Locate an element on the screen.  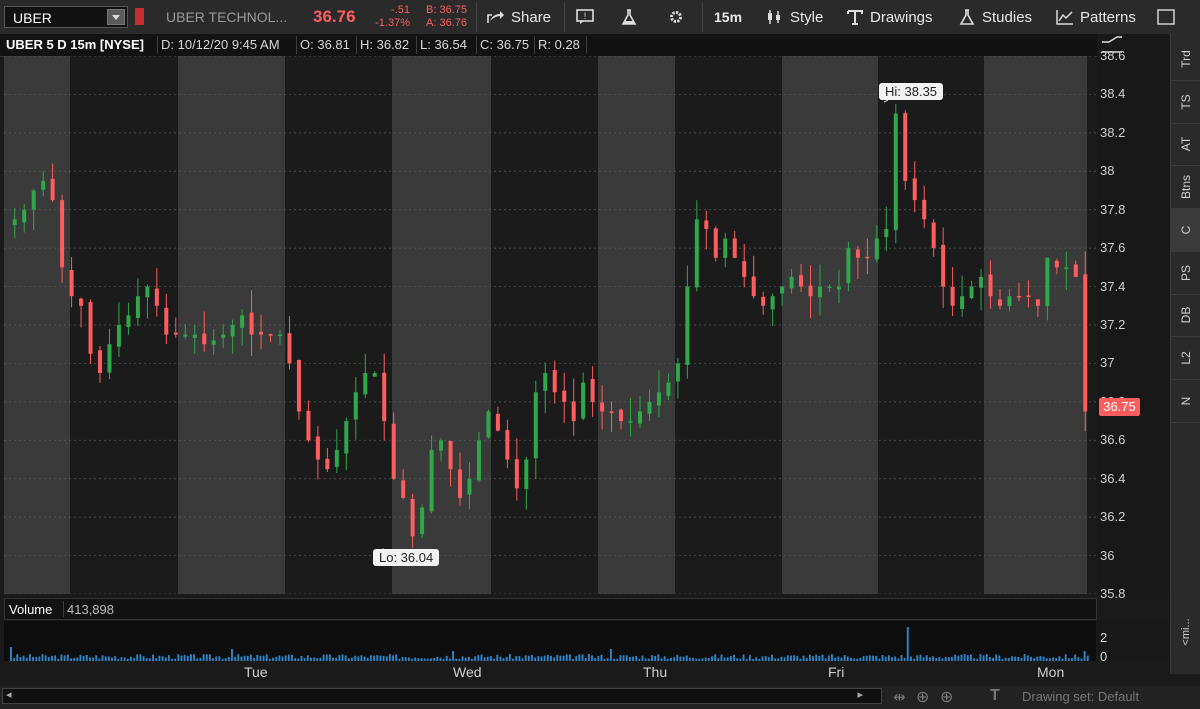
flask-button is located at coordinates (629, 17).